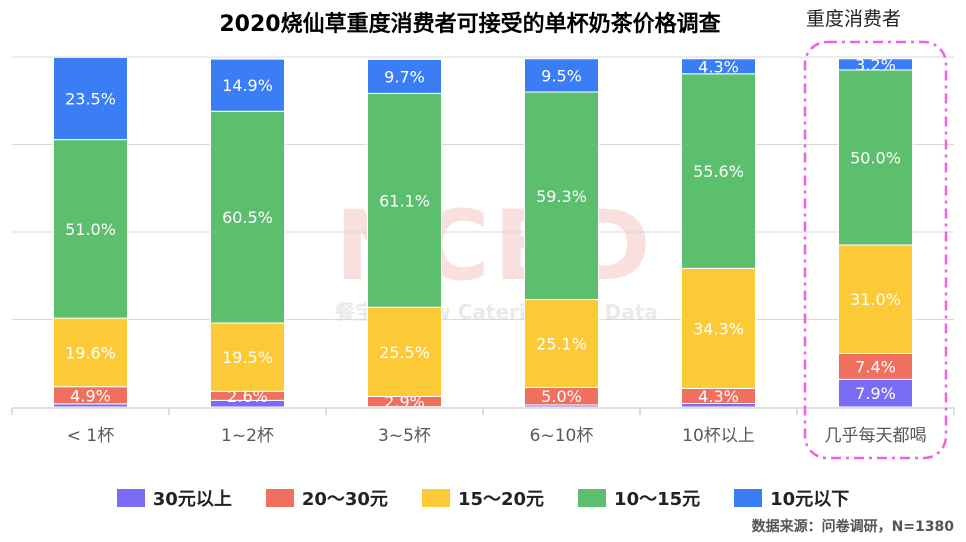 The width and height of the screenshot is (966, 542). I want to click on x-tick-label: 3~5杯, so click(404, 436).